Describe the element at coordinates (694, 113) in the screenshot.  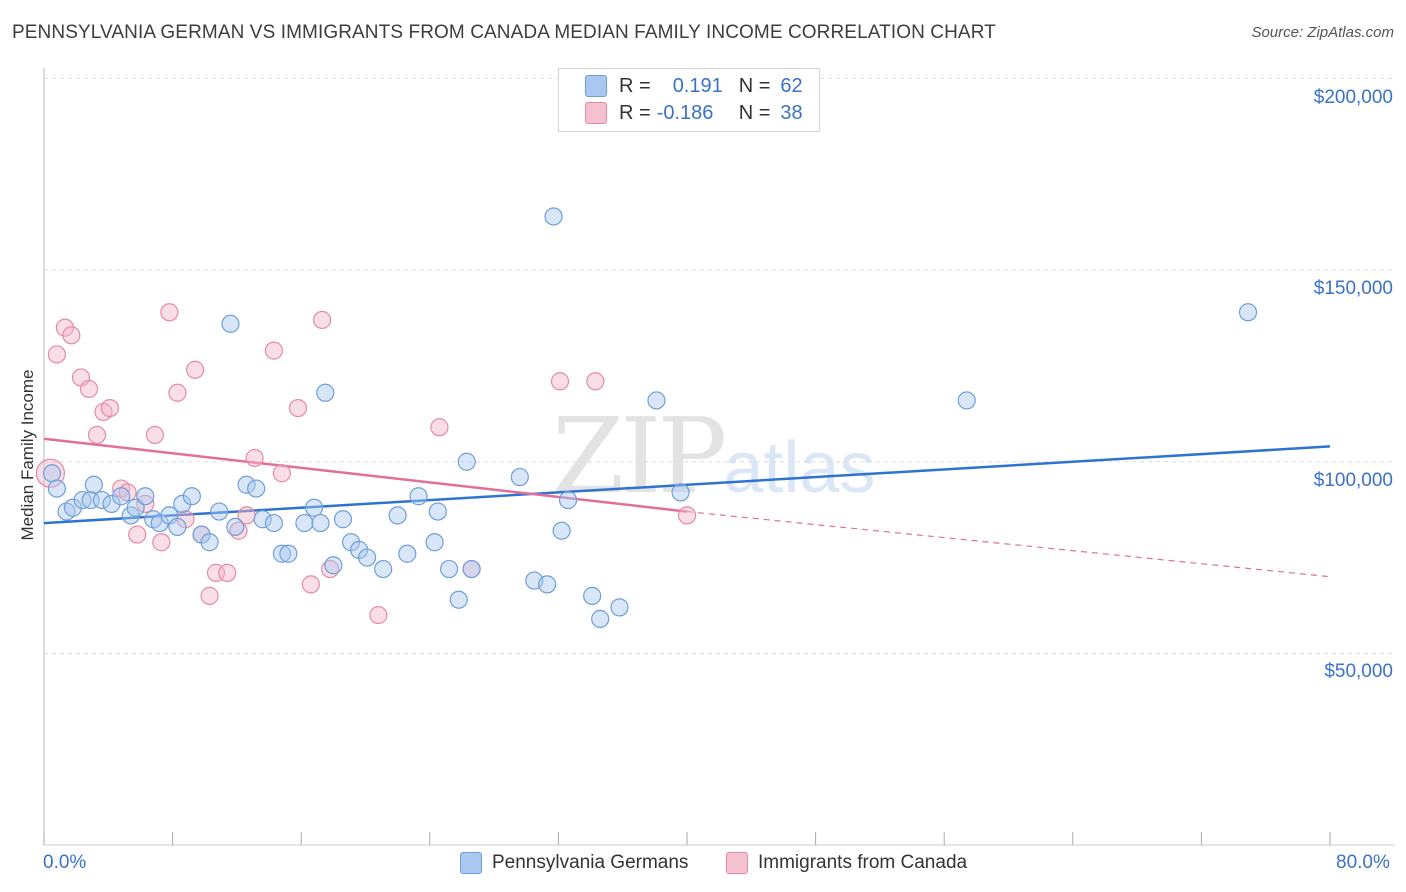
I see `legend-row-pink: R = -0.186 N = 38` at that location.